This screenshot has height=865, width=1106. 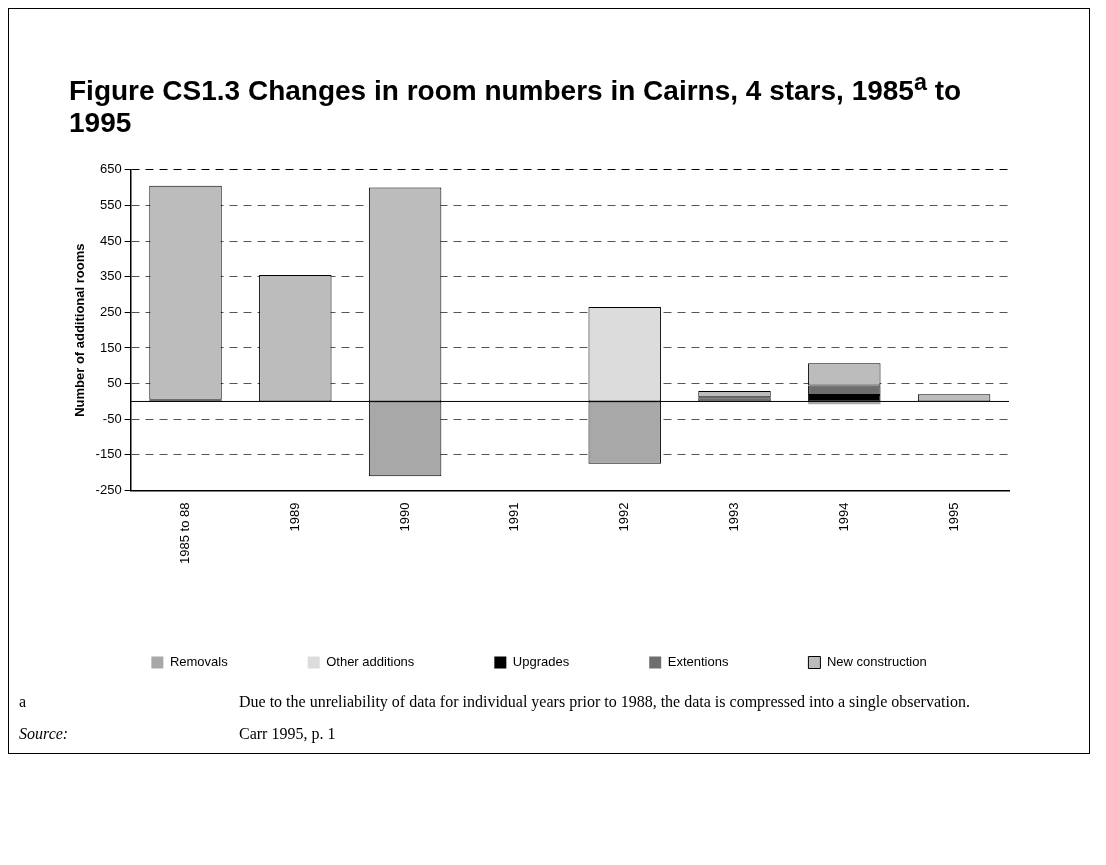 What do you see at coordinates (110, 312) in the screenshot?
I see `y-tick-label: 250` at bounding box center [110, 312].